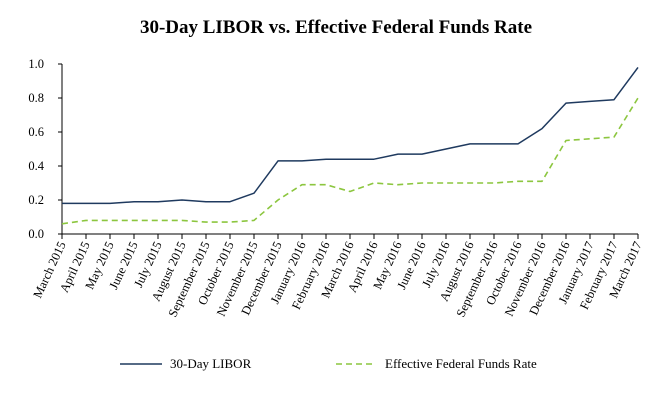 This screenshot has height=400, width=672. I want to click on y-tick-label: 1.0, so click(36, 64).